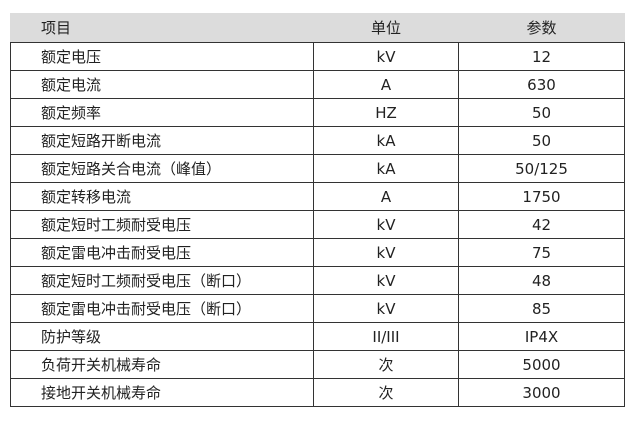  I want to click on table-row: 额定短路关合电流（峰值） kA 50/125, so click(317, 168).